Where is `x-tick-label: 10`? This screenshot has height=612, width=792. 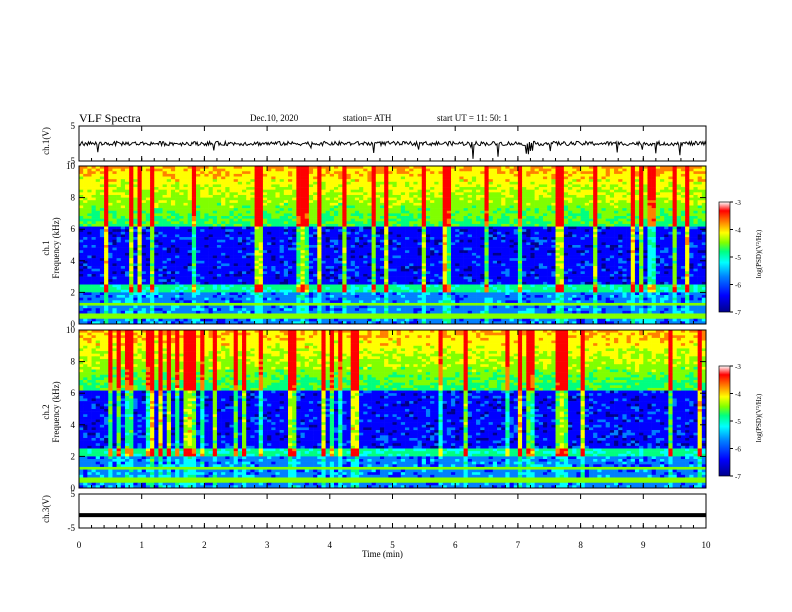 x-tick-label: 10 is located at coordinates (707, 545).